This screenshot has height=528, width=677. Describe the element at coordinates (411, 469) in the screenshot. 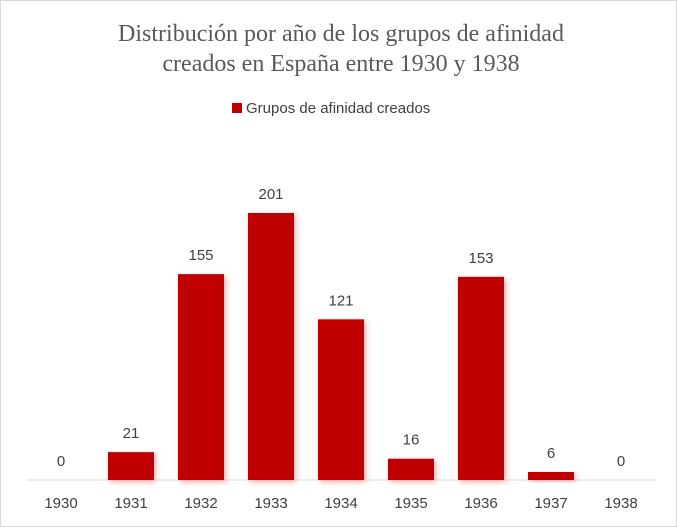

I see `bar-1935` at that location.